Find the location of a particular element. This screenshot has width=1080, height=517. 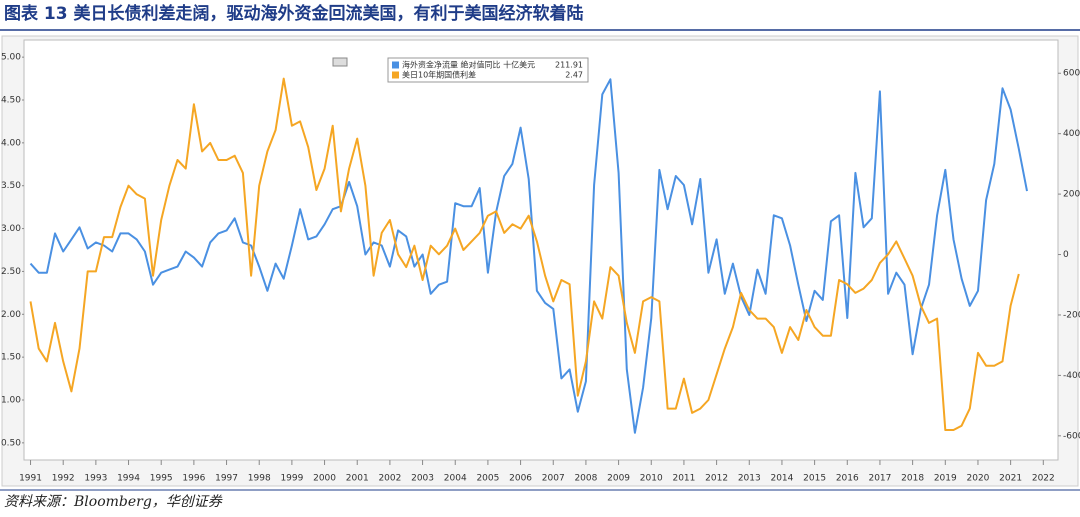

source: 资料来源：Bloomberg，华创证券 is located at coordinates (113, 502).